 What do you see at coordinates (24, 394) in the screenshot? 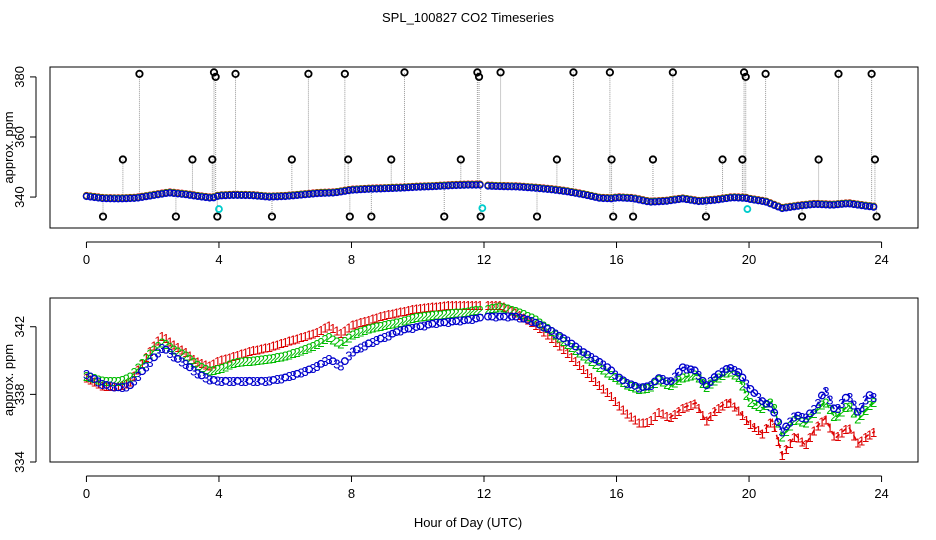
I see `y-axis: 334 338 342` at bounding box center [24, 394].